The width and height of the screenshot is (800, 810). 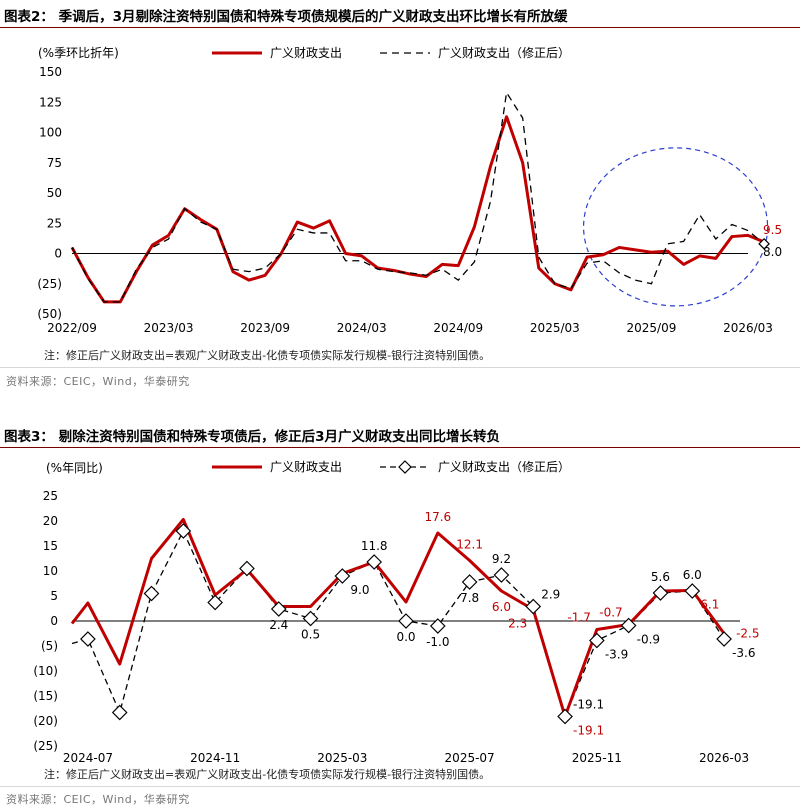 I want to click on end-value-label: 8.0, so click(x=772, y=252).